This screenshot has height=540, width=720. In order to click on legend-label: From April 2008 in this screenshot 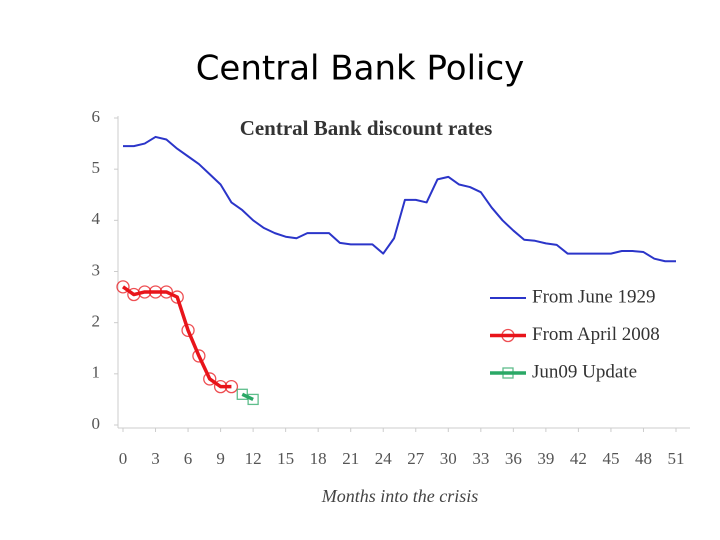, I will do `click(596, 334)`.